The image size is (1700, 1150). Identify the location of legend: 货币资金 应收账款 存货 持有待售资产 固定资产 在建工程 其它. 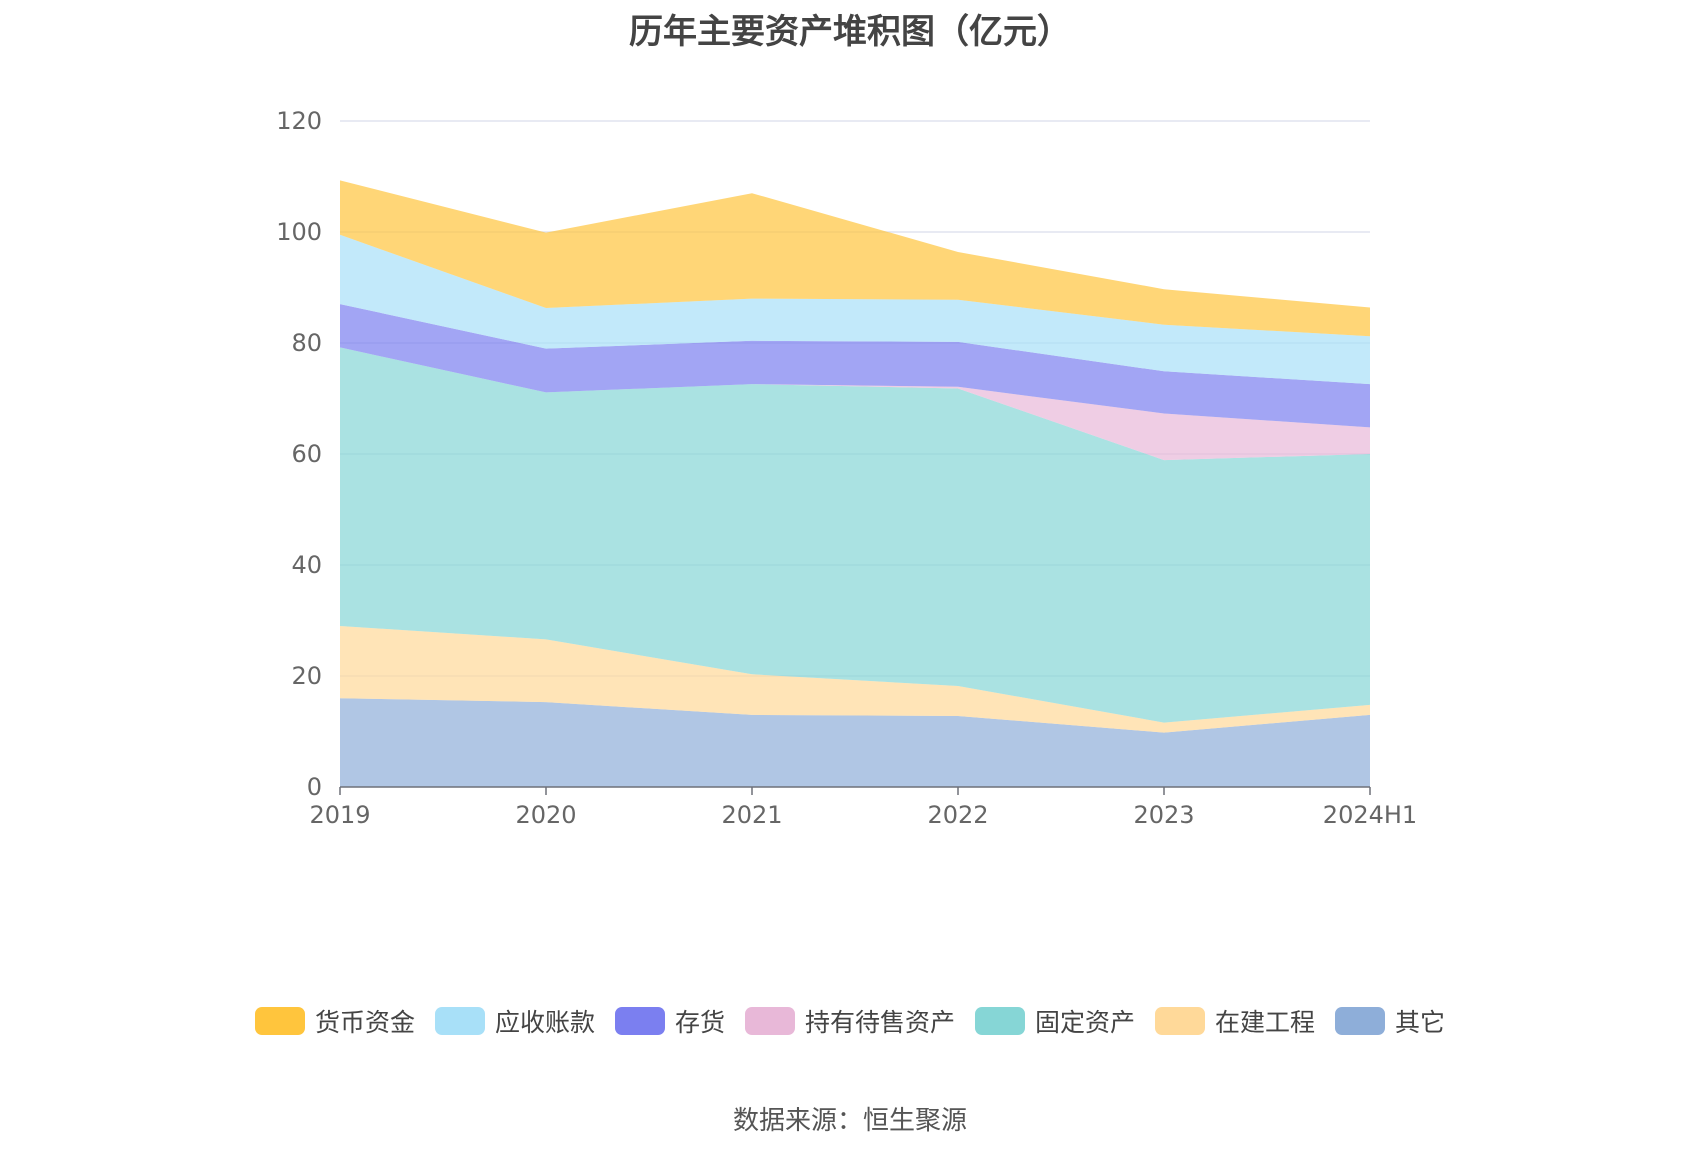
(850, 1021).